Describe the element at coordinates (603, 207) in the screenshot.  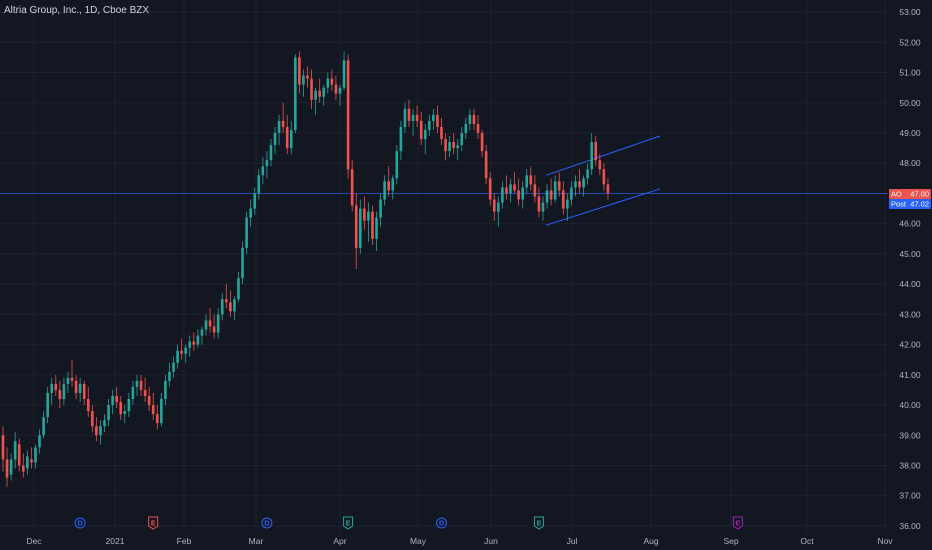
I see `channel-lower-line` at that location.